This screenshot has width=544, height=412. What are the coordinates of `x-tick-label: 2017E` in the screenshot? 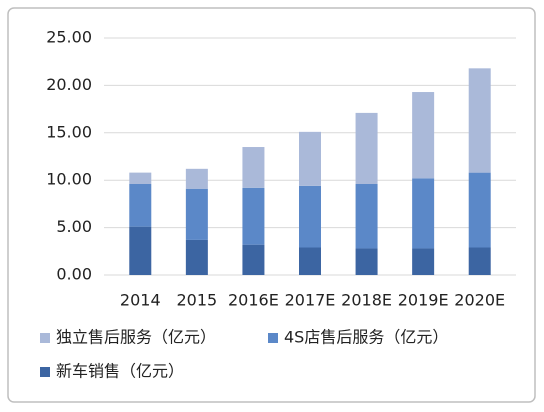 It's located at (310, 300).